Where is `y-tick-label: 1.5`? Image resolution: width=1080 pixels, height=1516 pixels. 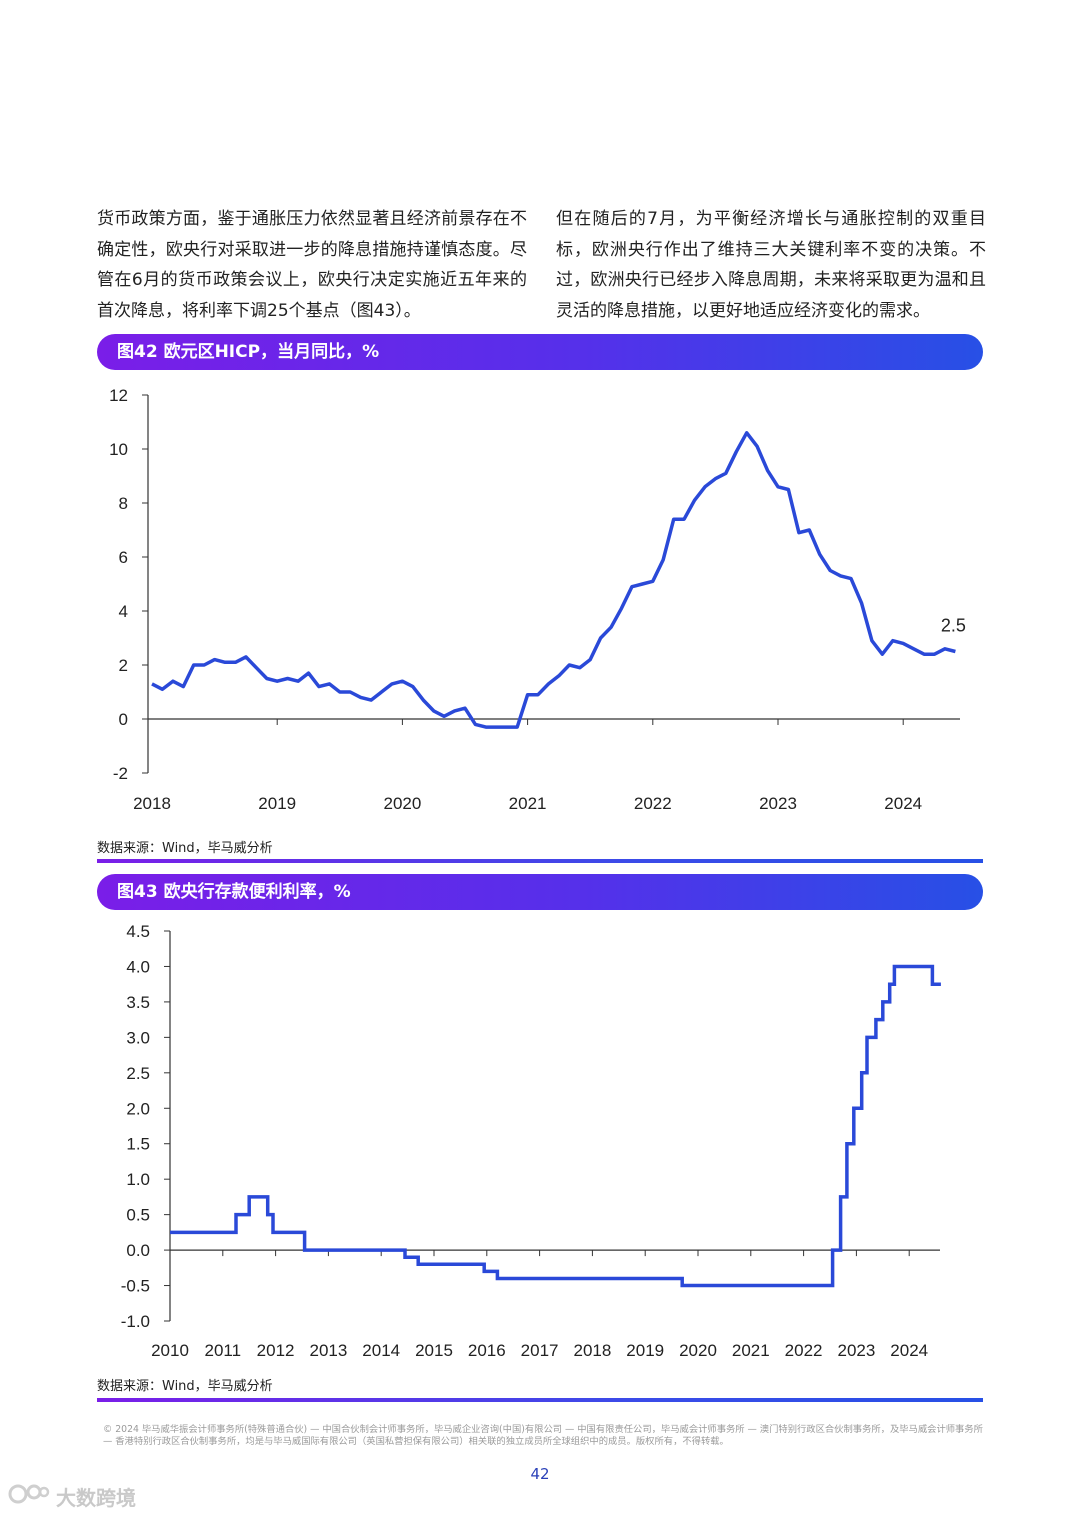 y-tick-label: 1.5 is located at coordinates (138, 1144).